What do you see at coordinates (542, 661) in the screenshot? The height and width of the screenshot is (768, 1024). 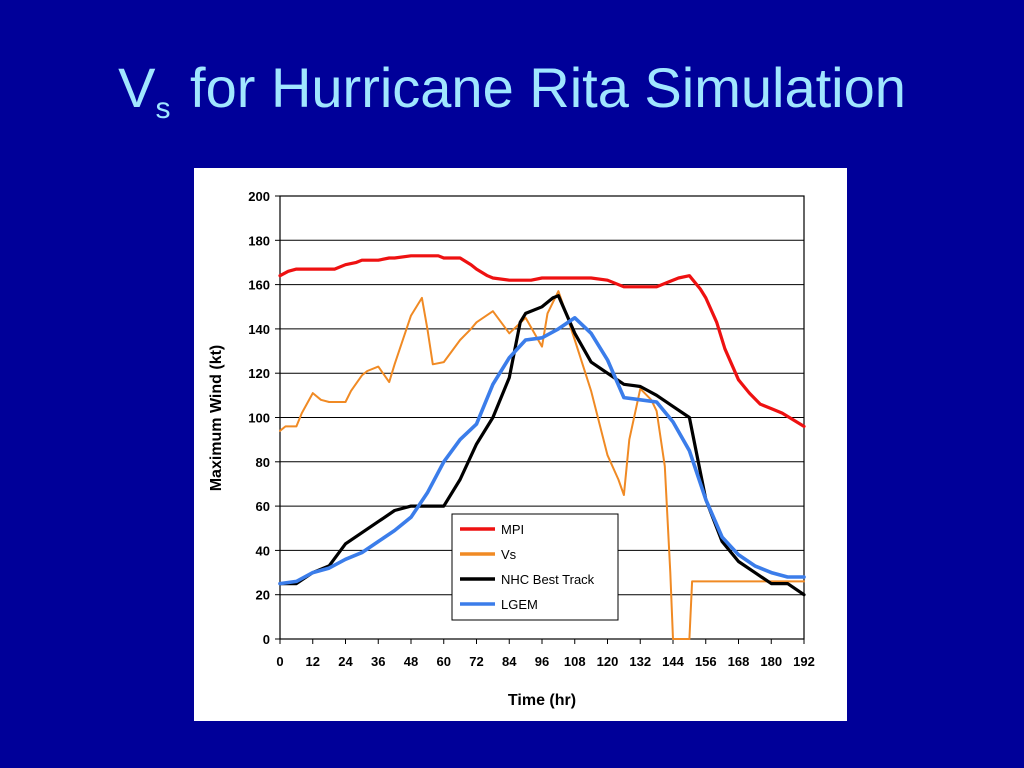 I see `x-tick-label: 96` at bounding box center [542, 661].